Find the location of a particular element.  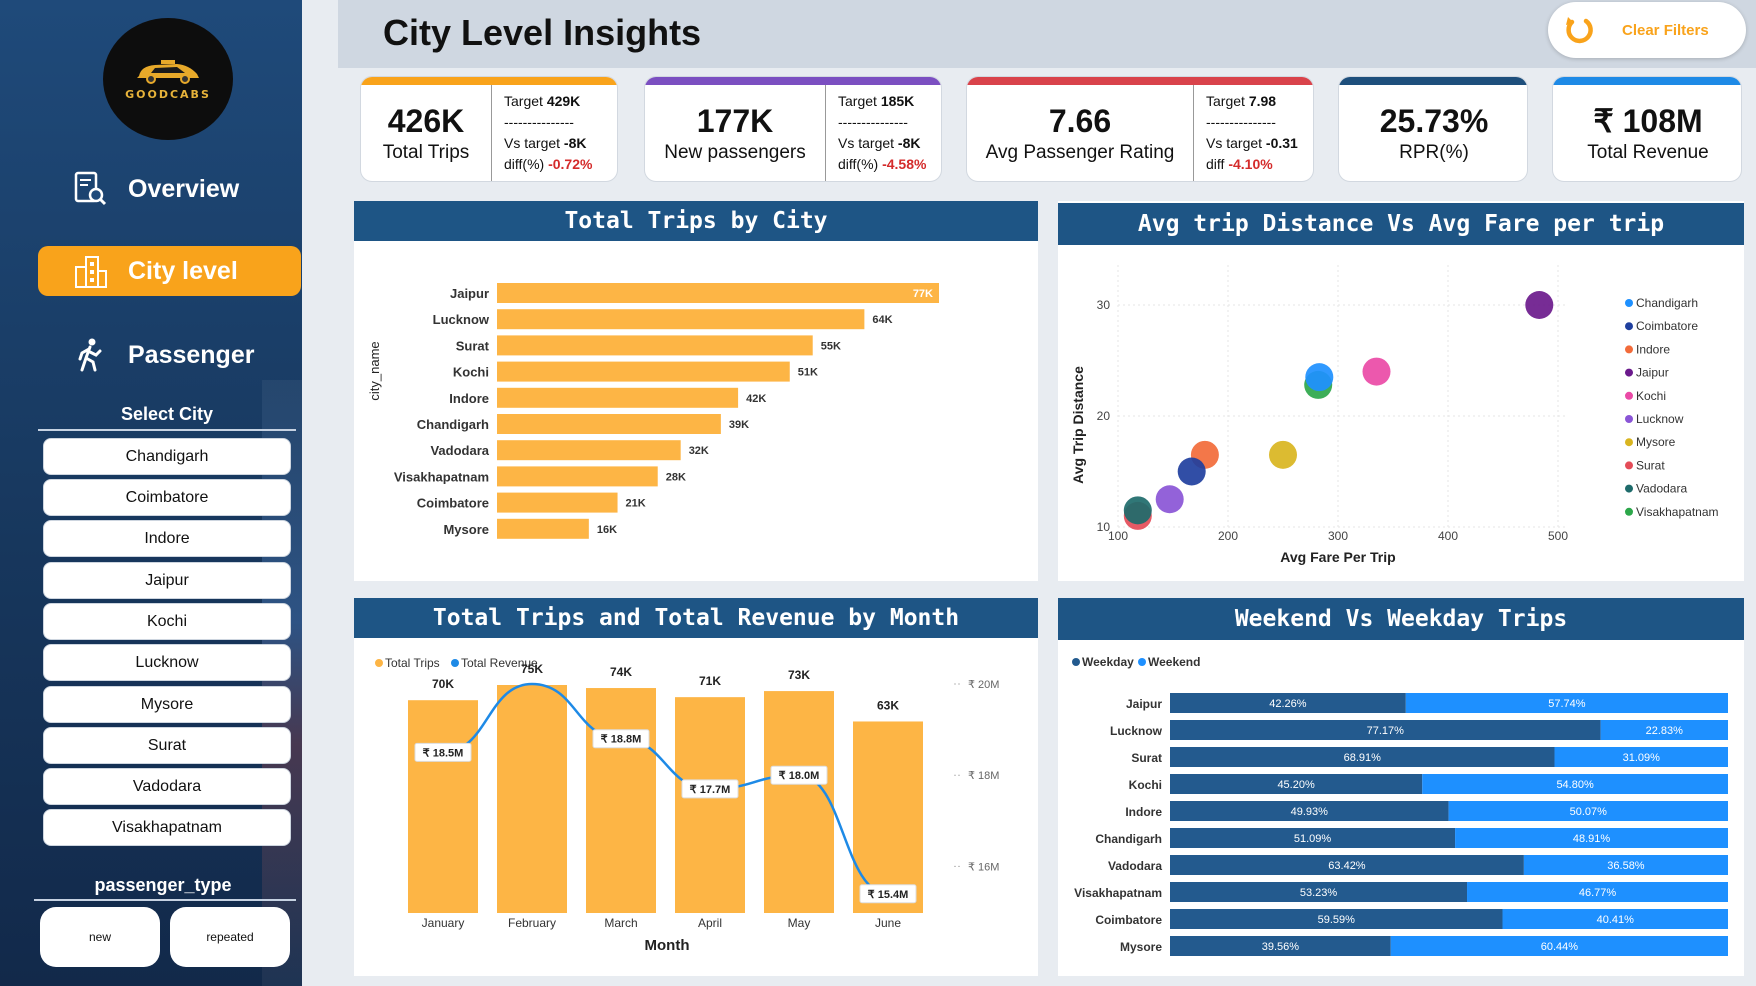

bar-data-label: 73K is located at coordinates (799, 675).